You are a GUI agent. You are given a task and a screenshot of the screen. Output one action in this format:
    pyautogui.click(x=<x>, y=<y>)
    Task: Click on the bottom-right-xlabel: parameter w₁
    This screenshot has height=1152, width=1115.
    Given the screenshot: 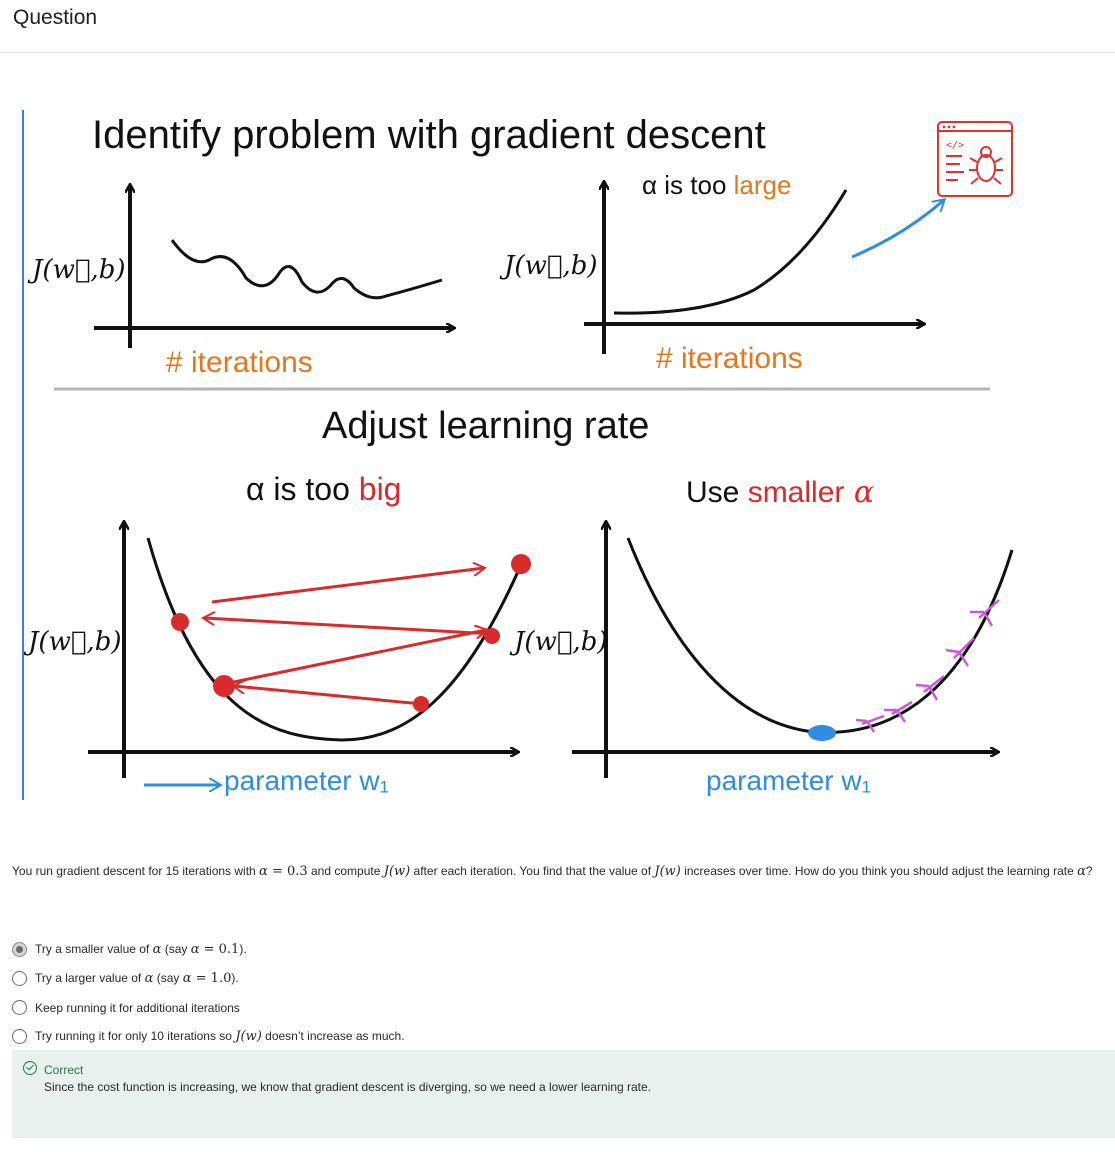 What is the action you would take?
    pyautogui.click(x=788, y=780)
    